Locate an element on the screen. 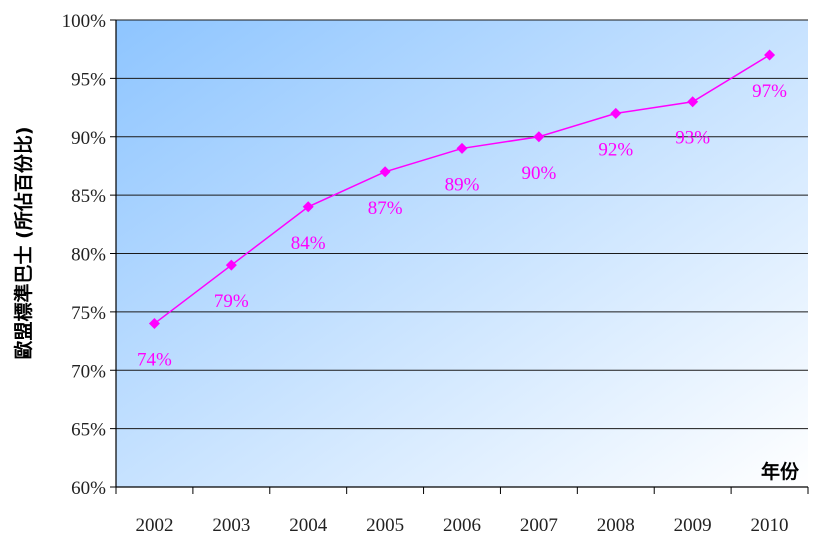  x-tick-label: 2006 is located at coordinates (462, 524).